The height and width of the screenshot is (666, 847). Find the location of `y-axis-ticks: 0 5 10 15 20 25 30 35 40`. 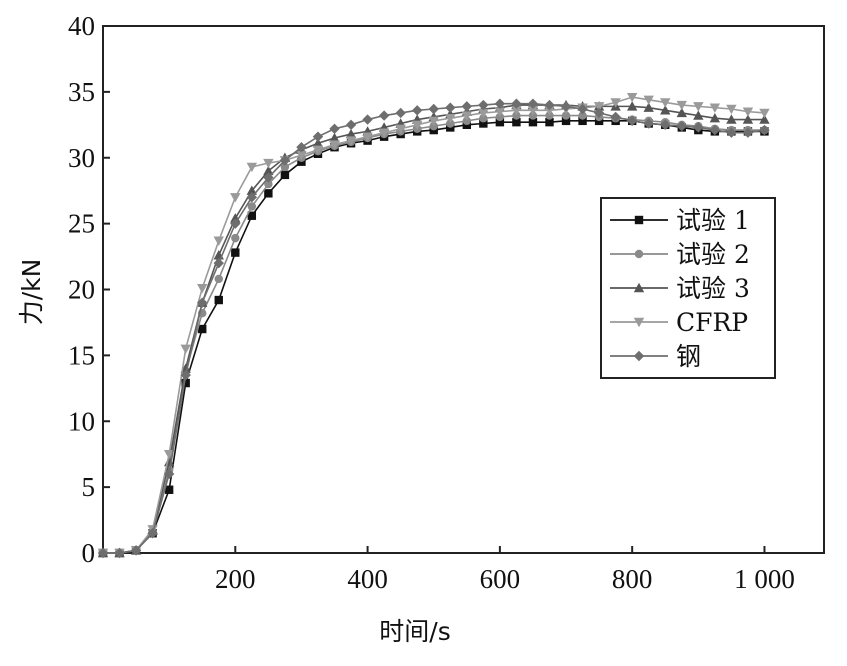

y-axis-ticks: 0 5 10 15 20 25 30 35 40 is located at coordinates (89, 289).